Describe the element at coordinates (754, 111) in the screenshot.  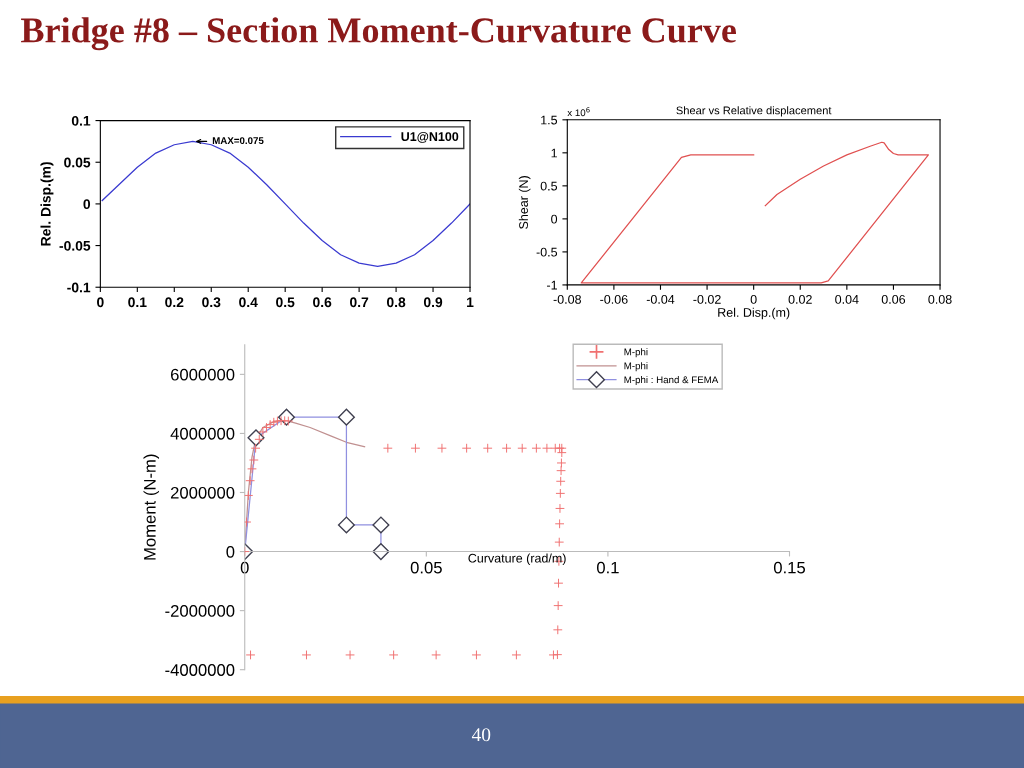
I see `chart-title: Shear vs Relative displacement` at that location.